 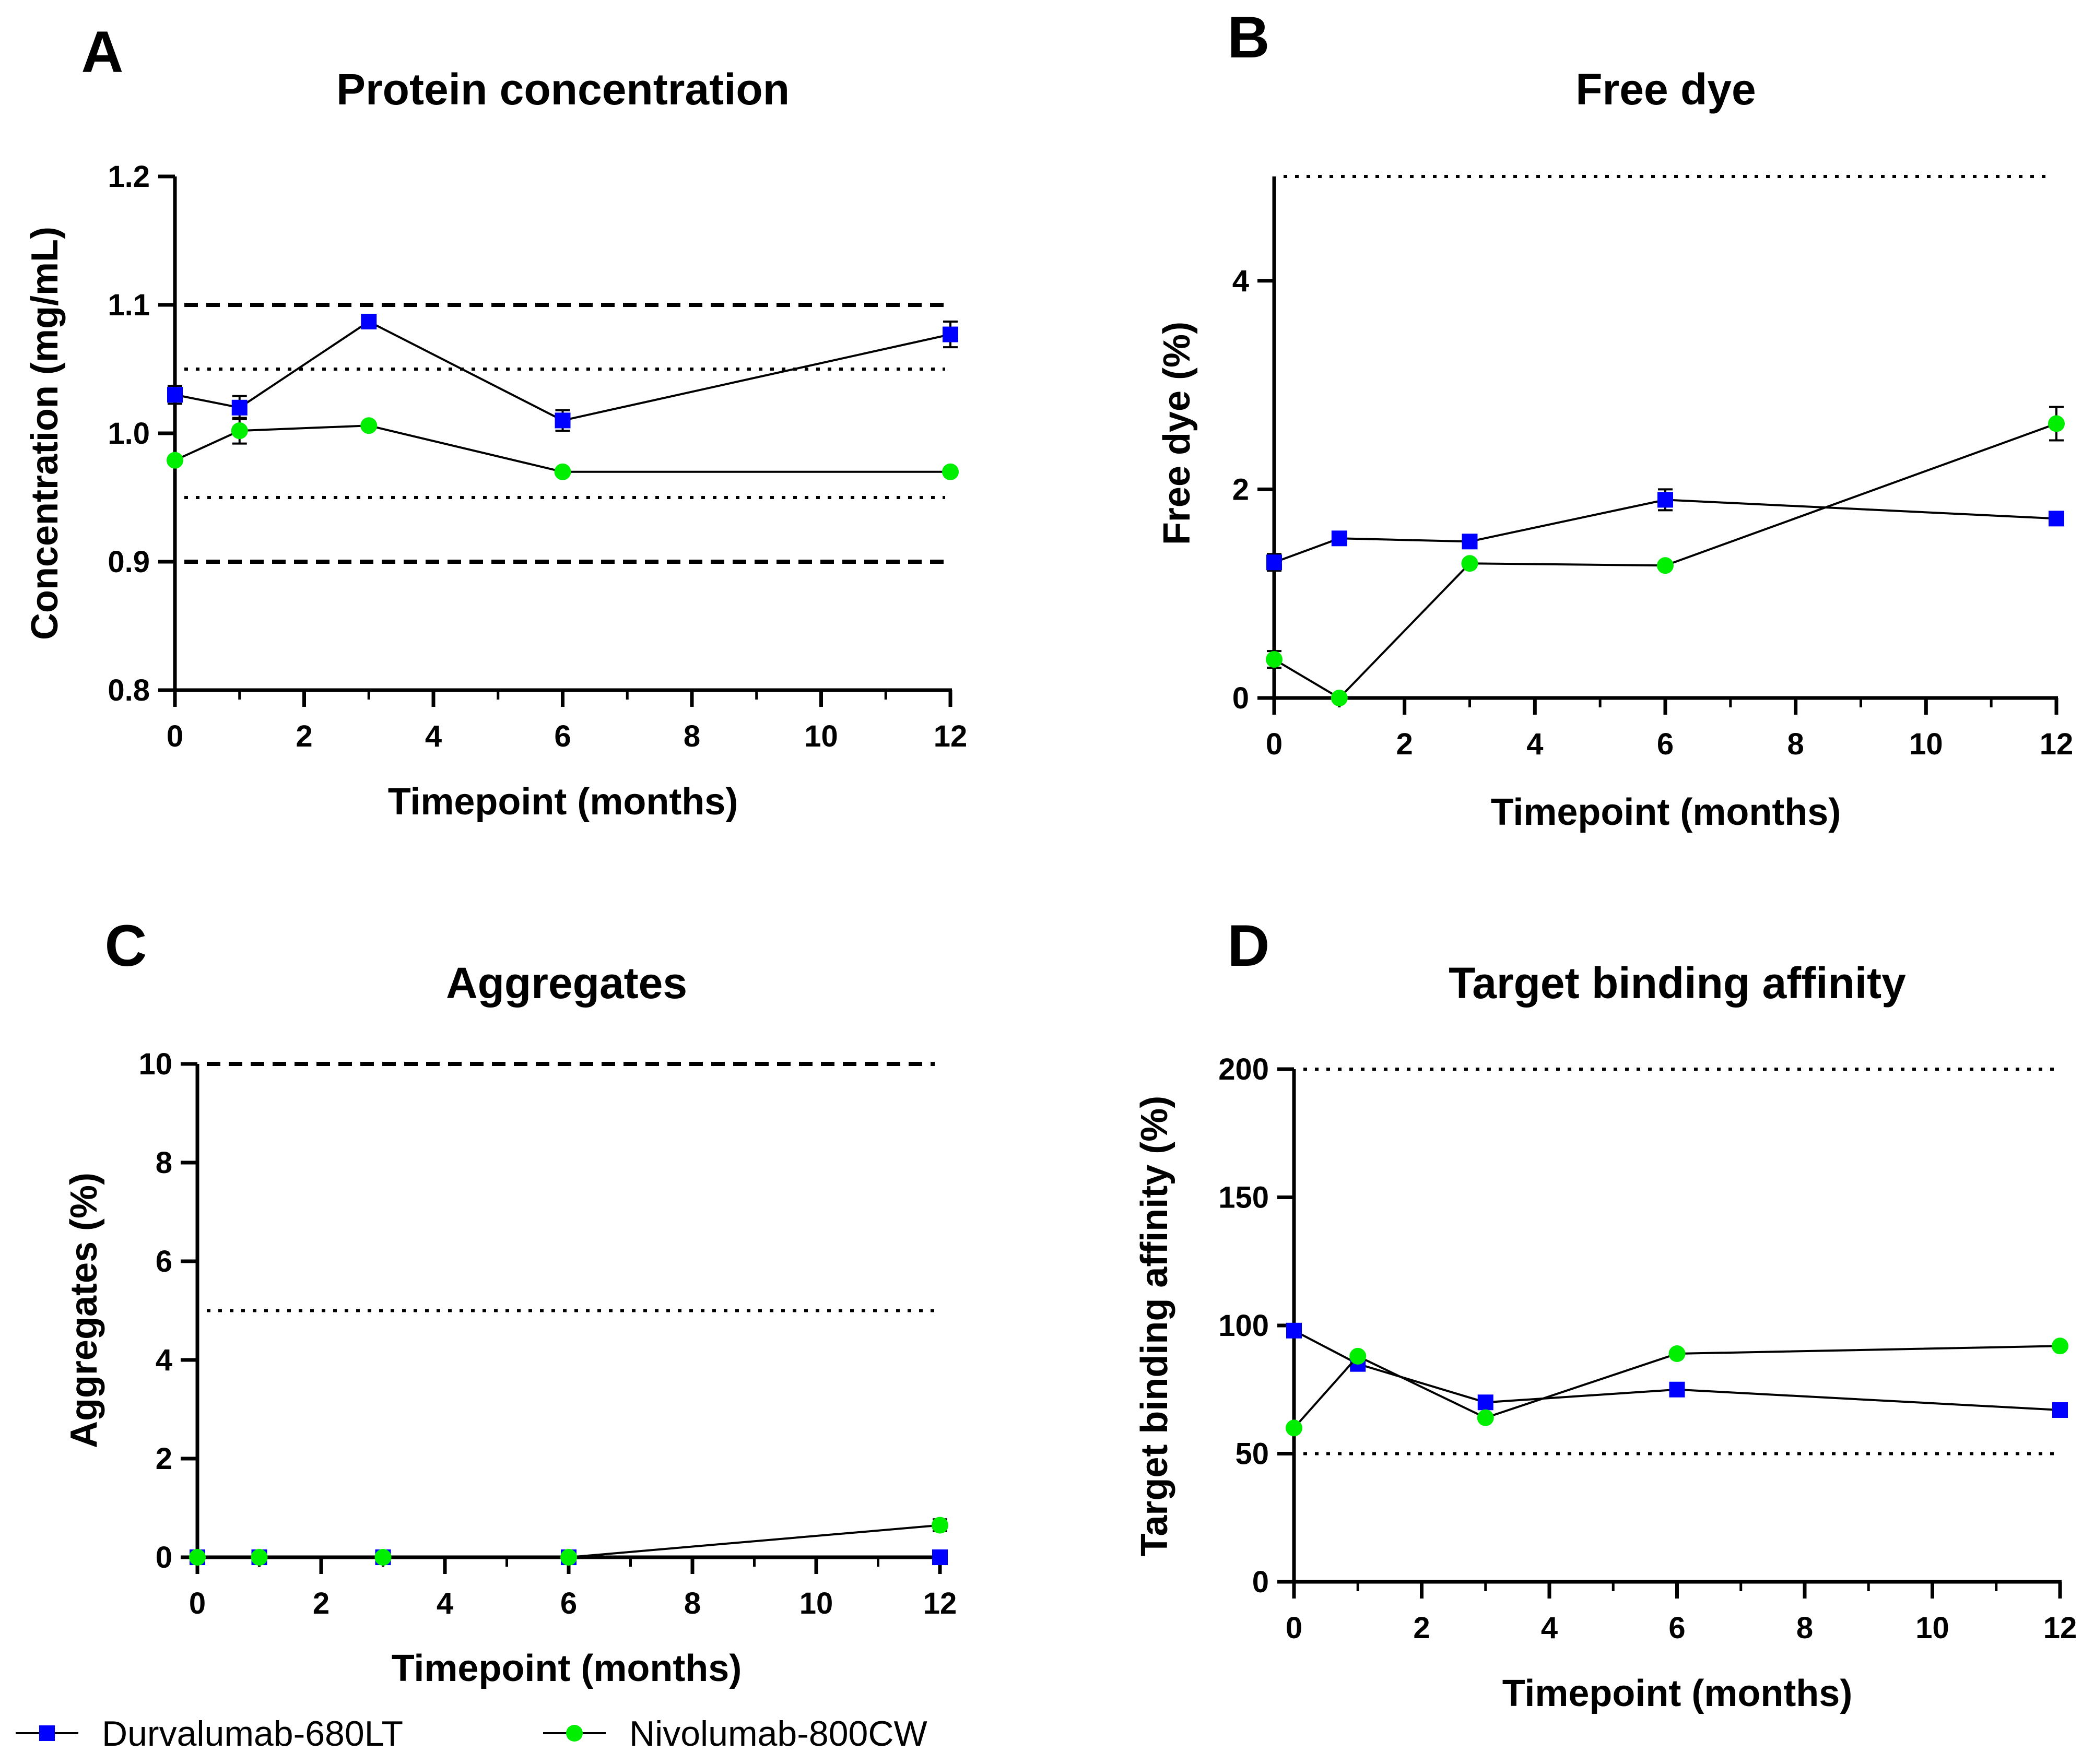 What do you see at coordinates (1243, 1326) in the screenshot?
I see `y-tick-label: 100` at bounding box center [1243, 1326].